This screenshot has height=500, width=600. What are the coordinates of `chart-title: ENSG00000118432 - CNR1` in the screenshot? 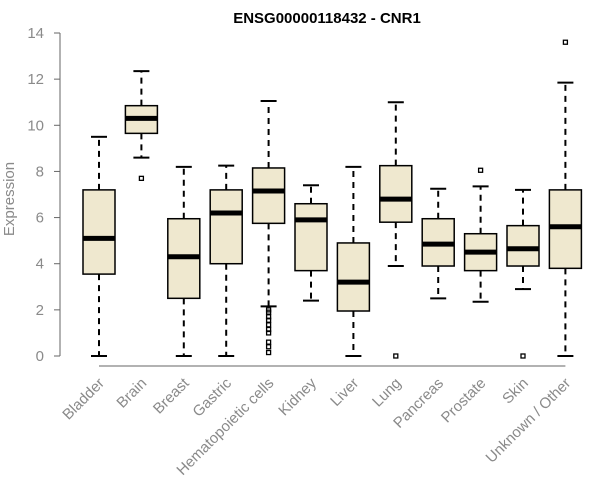 It's located at (327, 18).